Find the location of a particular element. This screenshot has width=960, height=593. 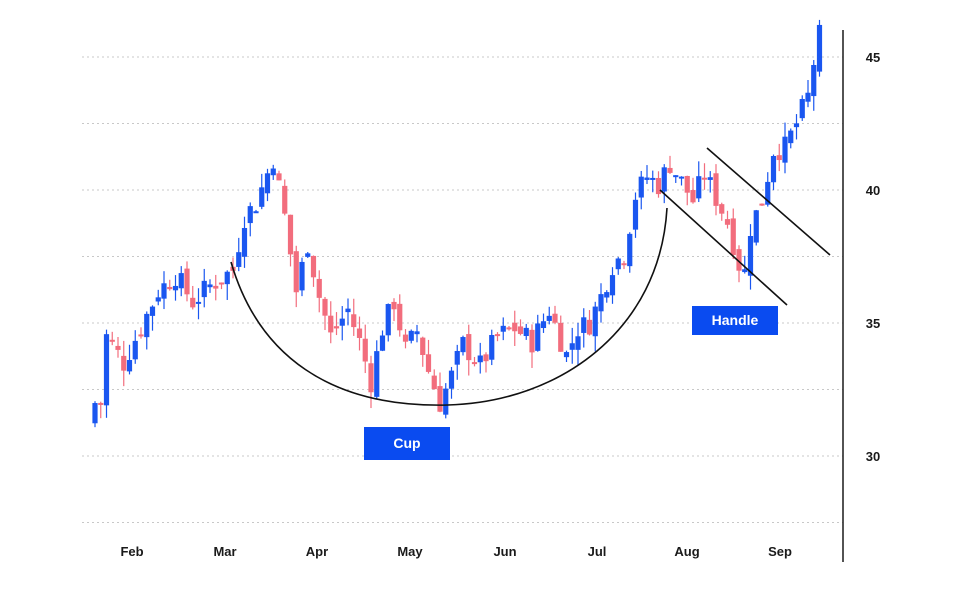

handle-upper-trendline is located at coordinates (768, 201).